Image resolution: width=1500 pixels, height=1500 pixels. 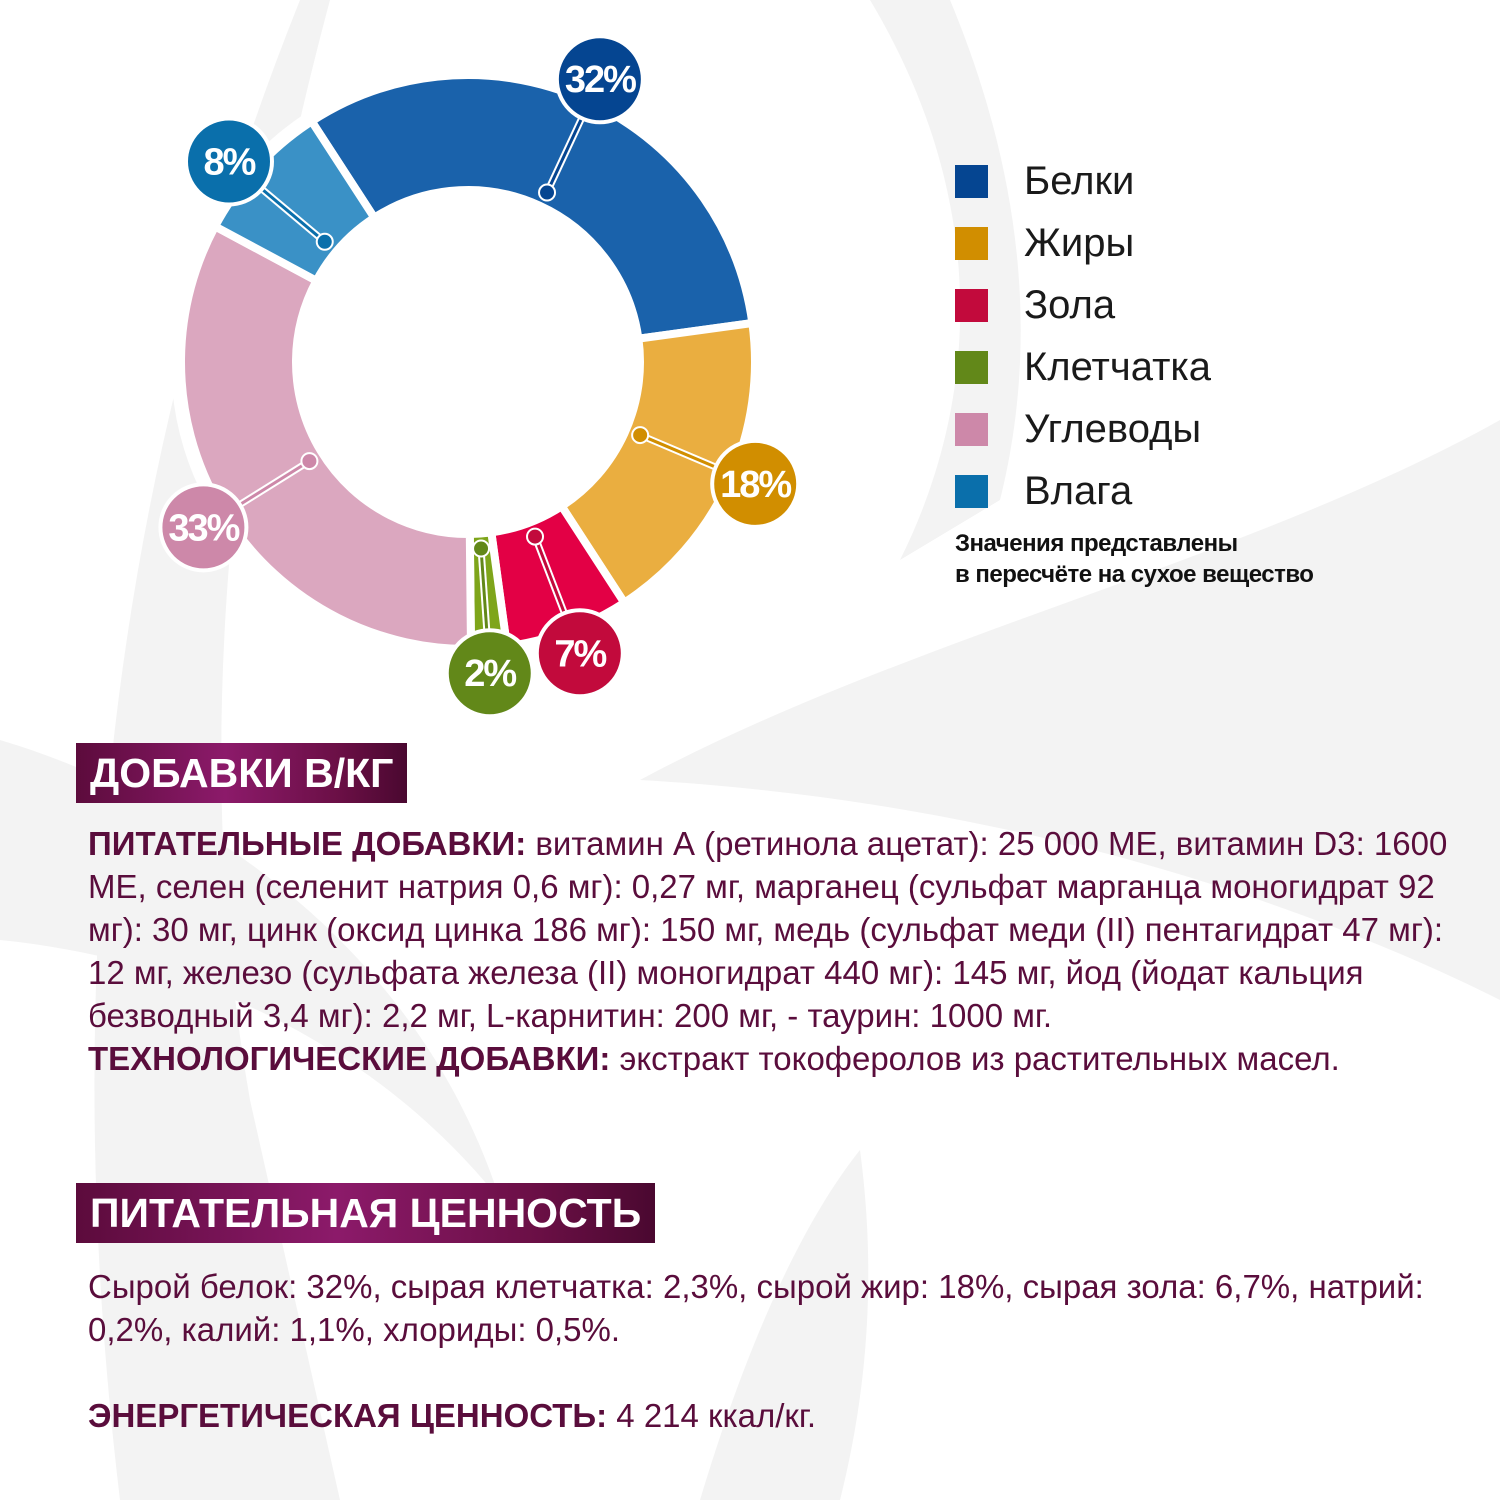 I want to click on legend-label: Влага, so click(x=1078, y=490).